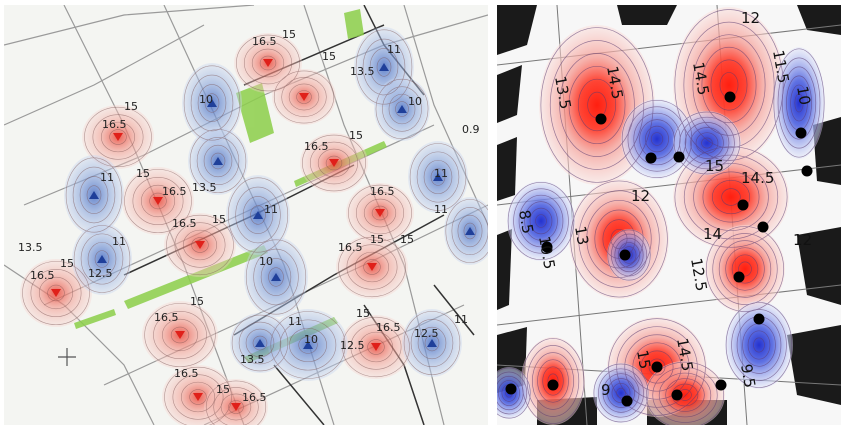 The width and height of the screenshot is (845, 427). What do you see at coordinates (781, 67) in the screenshot?
I see `label-11-5: 11.5` at bounding box center [781, 67].